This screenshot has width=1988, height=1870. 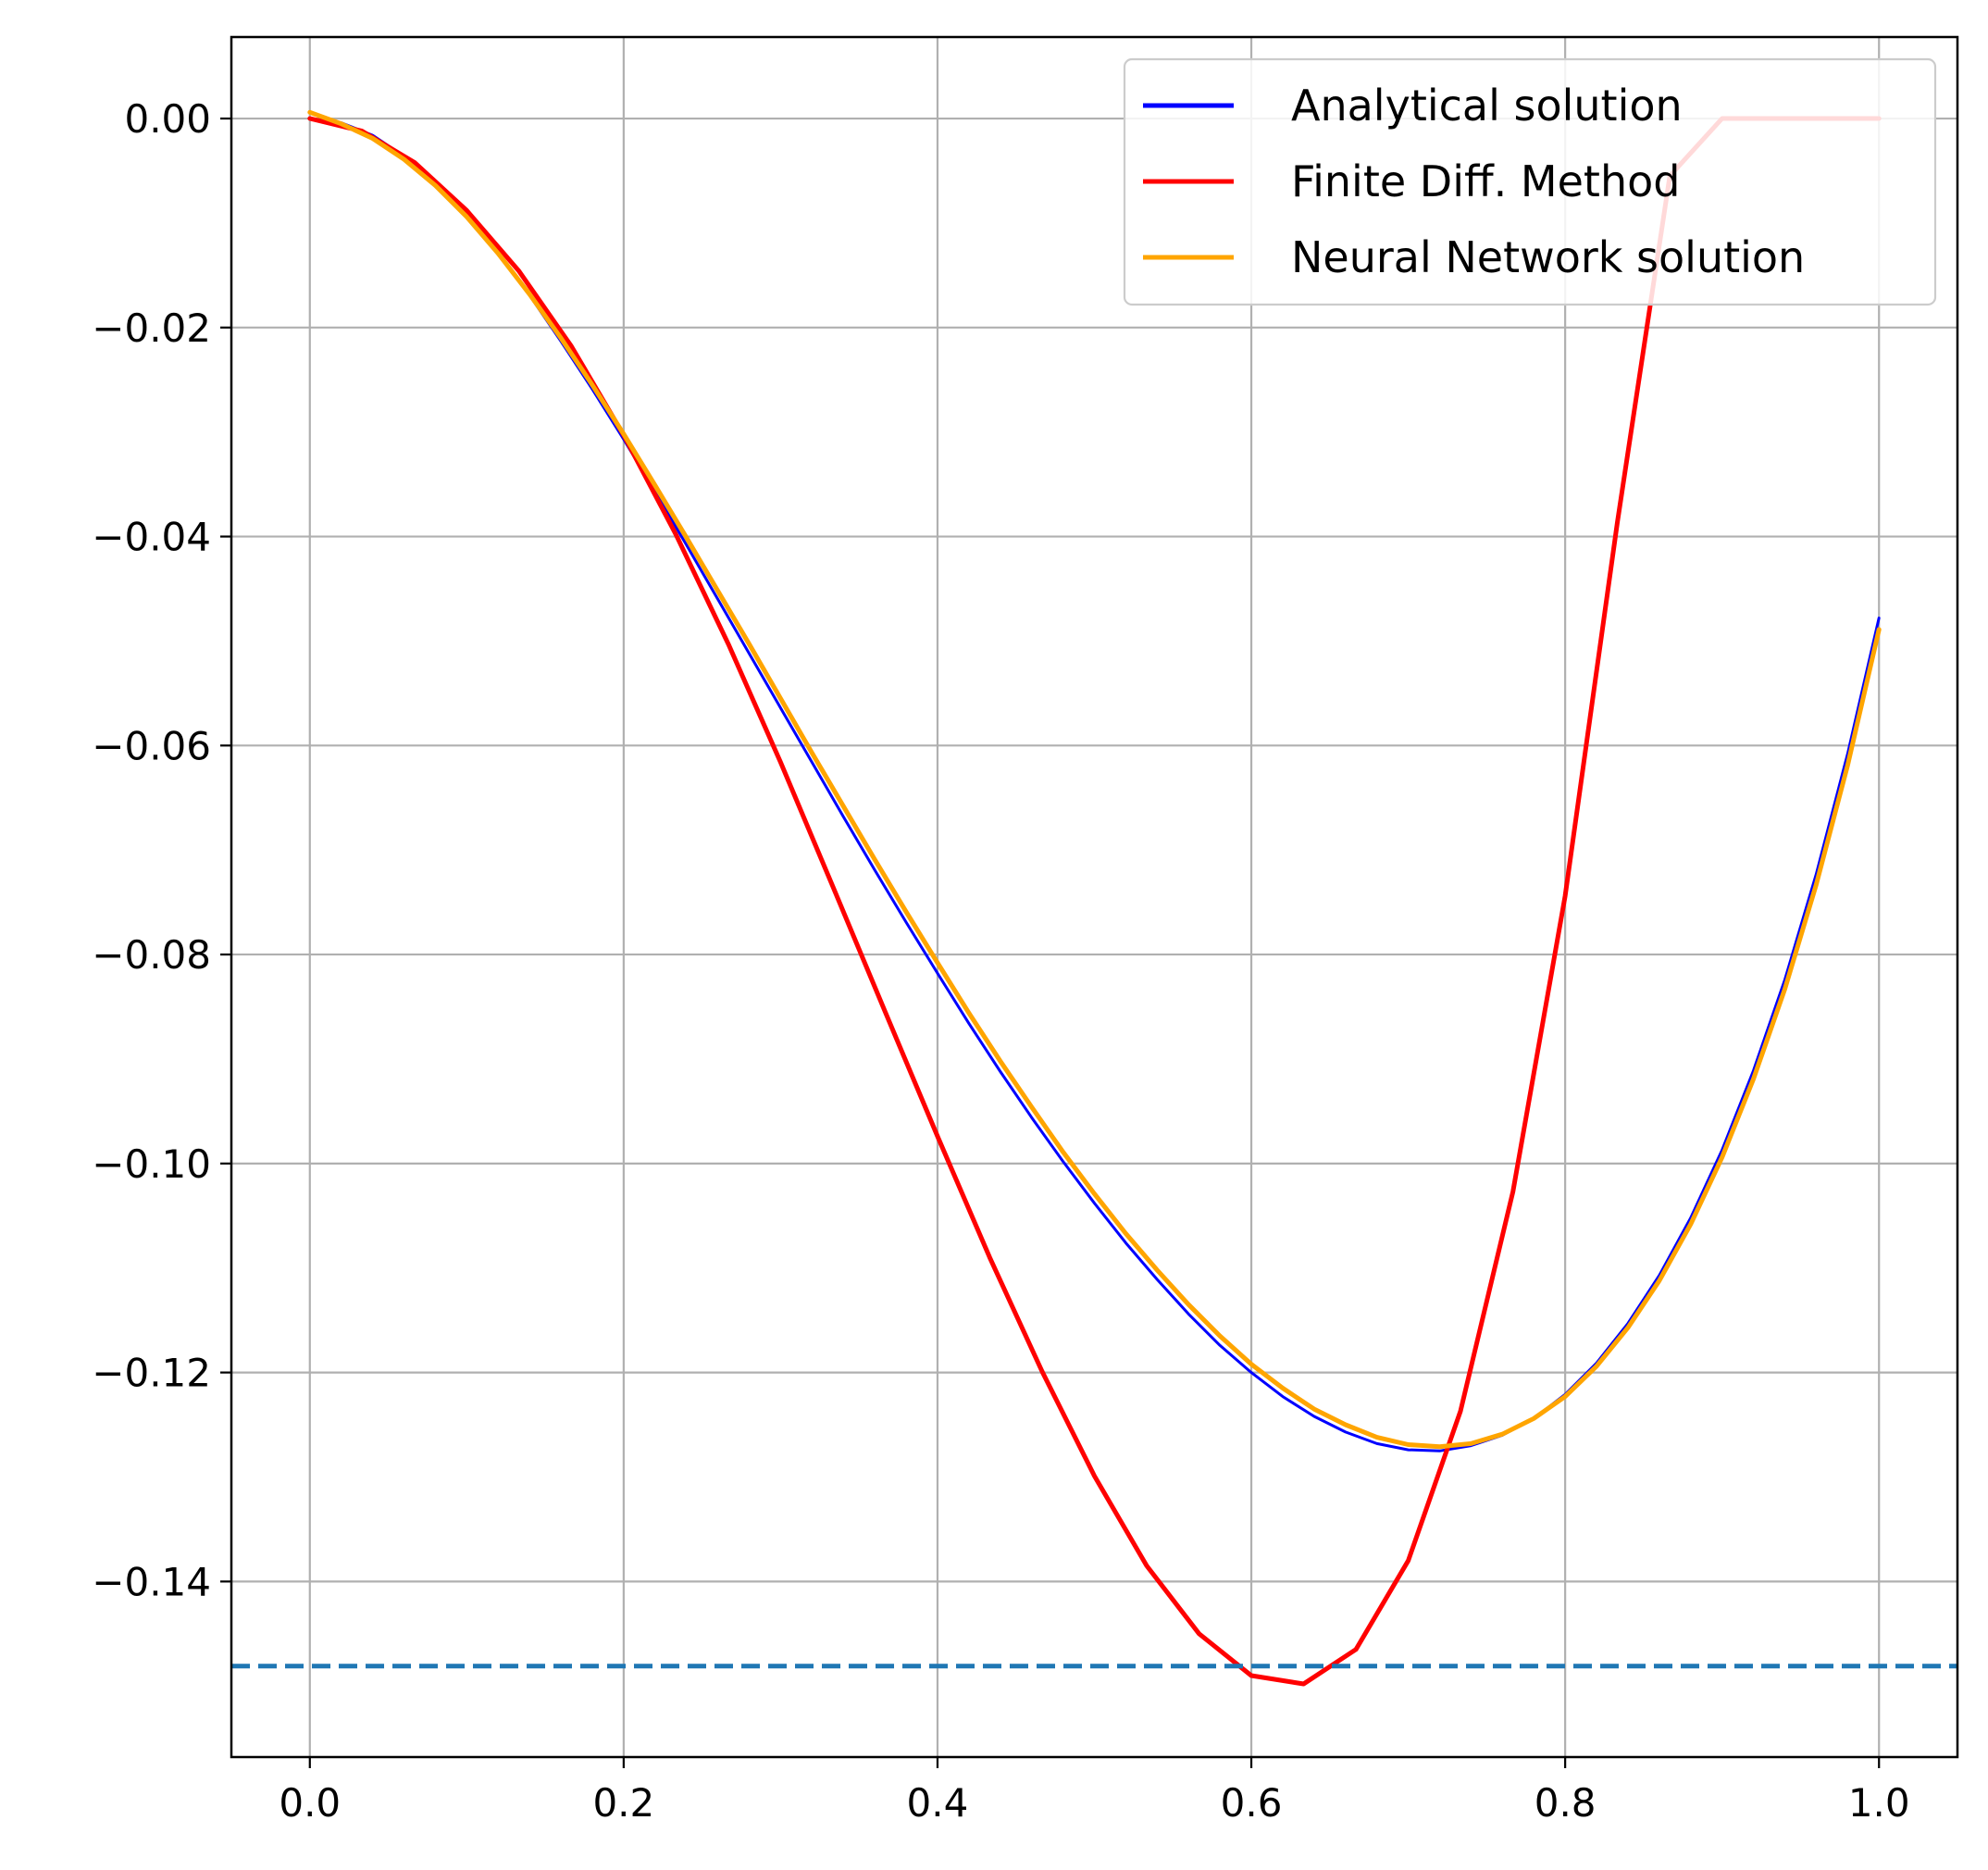 What do you see at coordinates (1252, 1803) in the screenshot?
I see `x-tick-label: 0.6` at bounding box center [1252, 1803].